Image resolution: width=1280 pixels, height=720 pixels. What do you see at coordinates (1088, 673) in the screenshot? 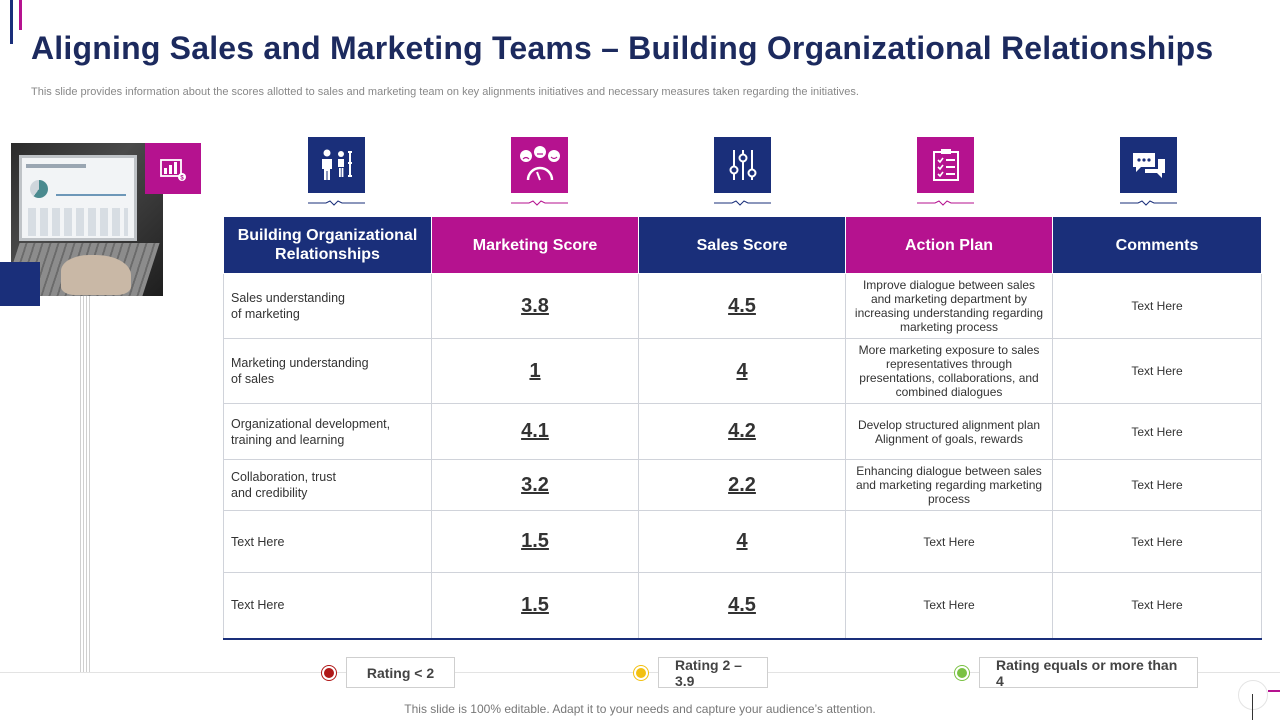
I see `legend-high-label: Rating equals or more than 4` at bounding box center [1088, 673].